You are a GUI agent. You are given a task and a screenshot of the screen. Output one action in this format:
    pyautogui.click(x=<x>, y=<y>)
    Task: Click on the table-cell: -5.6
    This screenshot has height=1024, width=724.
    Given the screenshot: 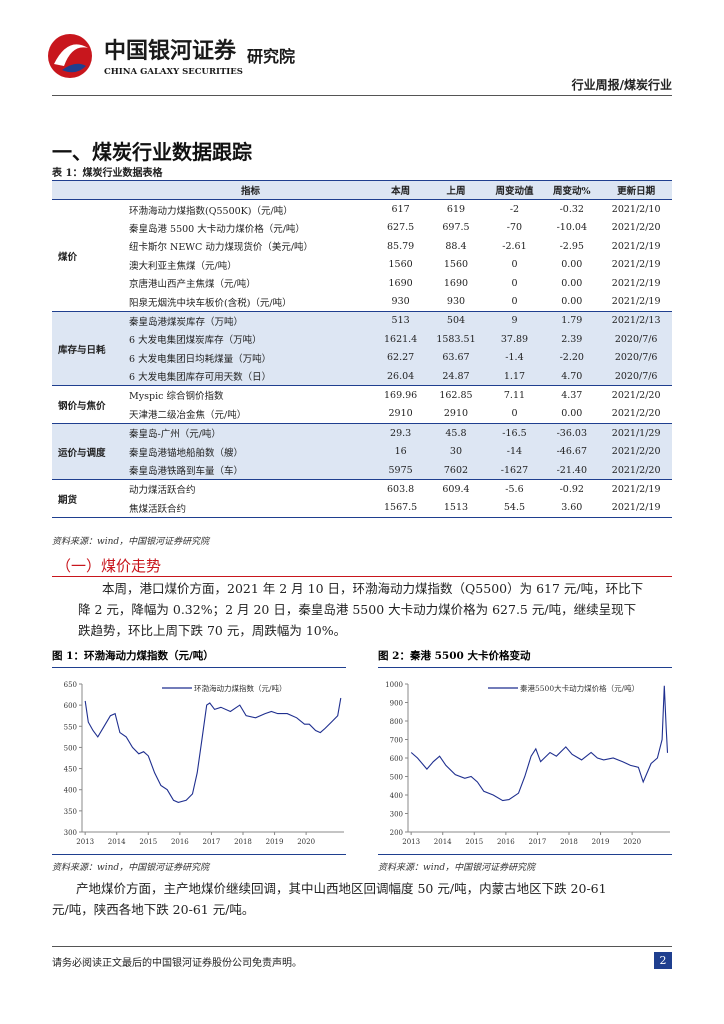 What is the action you would take?
    pyautogui.click(x=514, y=489)
    